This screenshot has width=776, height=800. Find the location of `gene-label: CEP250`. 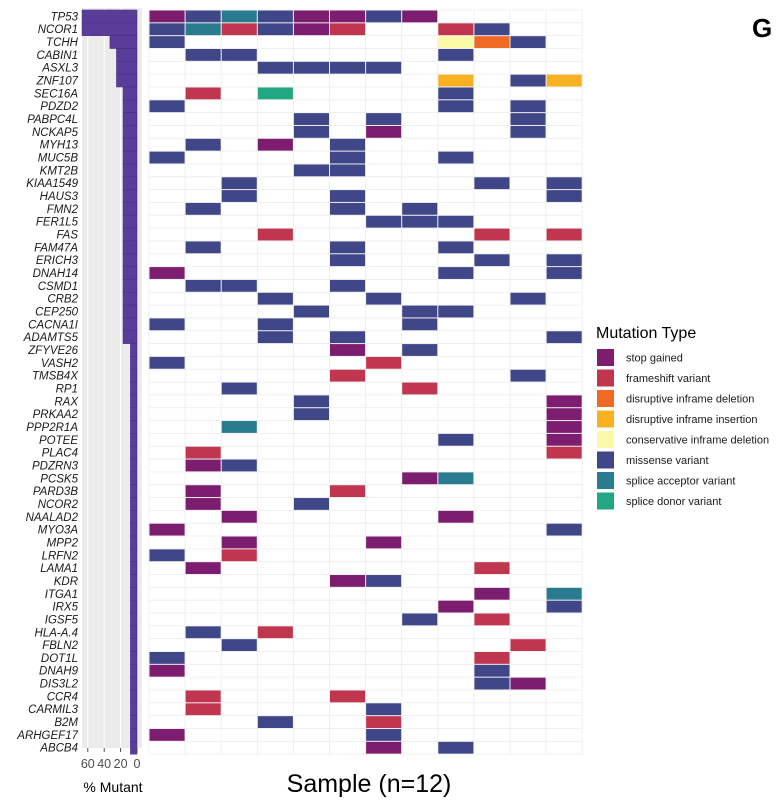

gene-label: CEP250 is located at coordinates (56, 313).